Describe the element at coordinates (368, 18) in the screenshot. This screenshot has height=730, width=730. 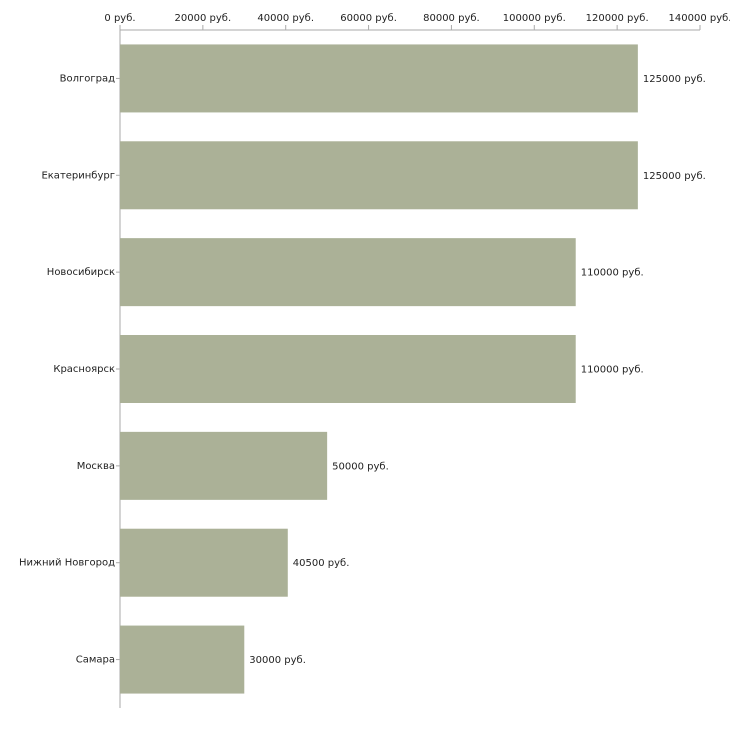
I see `value-tick-label: 60000 руб.` at that location.